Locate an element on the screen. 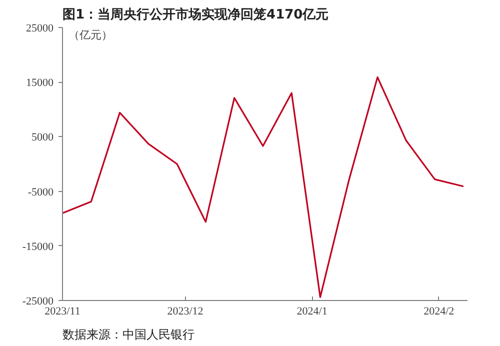 This screenshot has height=346, width=500. source-note: 数据来源：中国人民银行 is located at coordinates (128, 335).